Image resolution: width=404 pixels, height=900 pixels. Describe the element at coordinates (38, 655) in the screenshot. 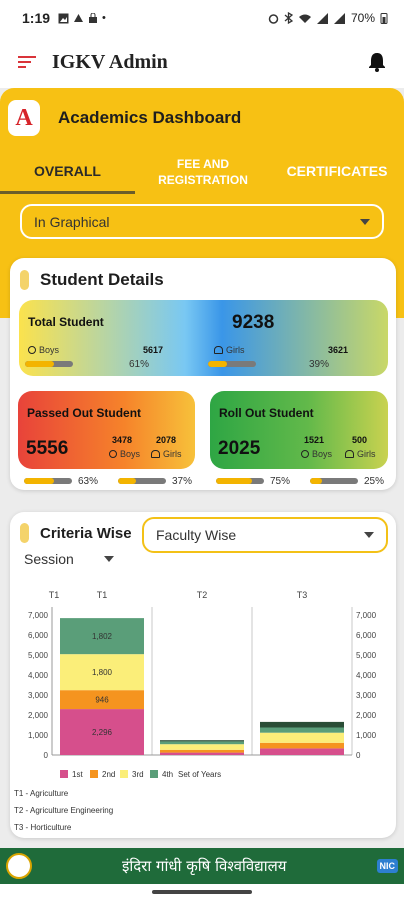

I see `y-tick-label: 5,000` at that location.